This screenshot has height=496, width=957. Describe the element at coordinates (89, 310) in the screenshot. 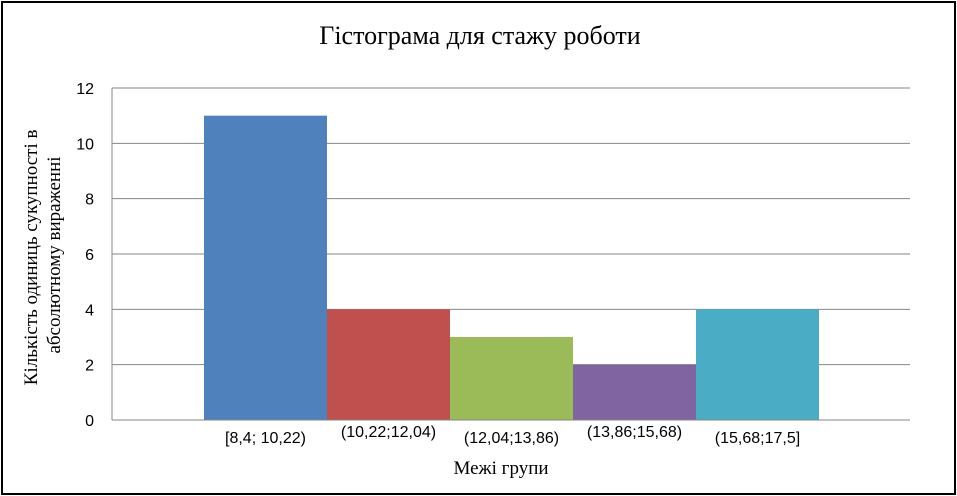

I see `y-tick-label: 4` at that location.